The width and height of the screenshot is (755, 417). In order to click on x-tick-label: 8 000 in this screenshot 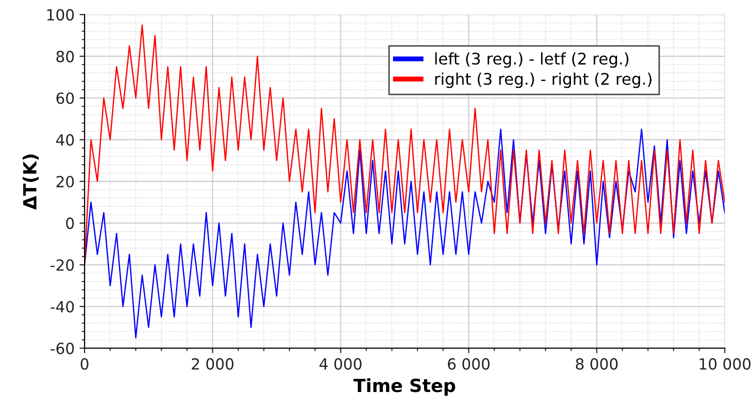, I will do `click(597, 364)`.